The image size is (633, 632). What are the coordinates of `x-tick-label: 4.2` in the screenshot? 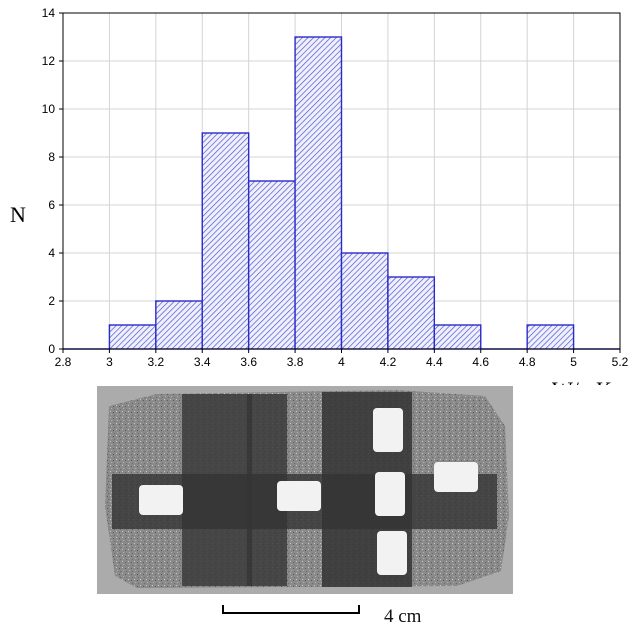 It's located at (388, 362).